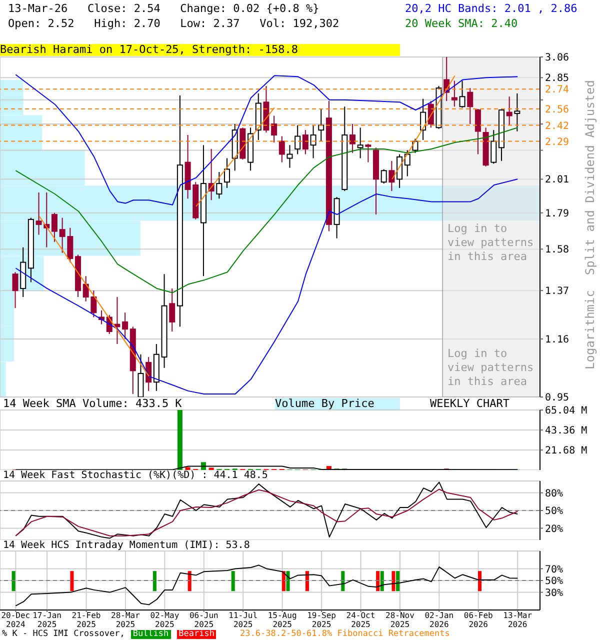 The width and height of the screenshot is (600, 640). What do you see at coordinates (491, 242) in the screenshot?
I see `band-label: Log in to view patterns in this area` at bounding box center [491, 242].